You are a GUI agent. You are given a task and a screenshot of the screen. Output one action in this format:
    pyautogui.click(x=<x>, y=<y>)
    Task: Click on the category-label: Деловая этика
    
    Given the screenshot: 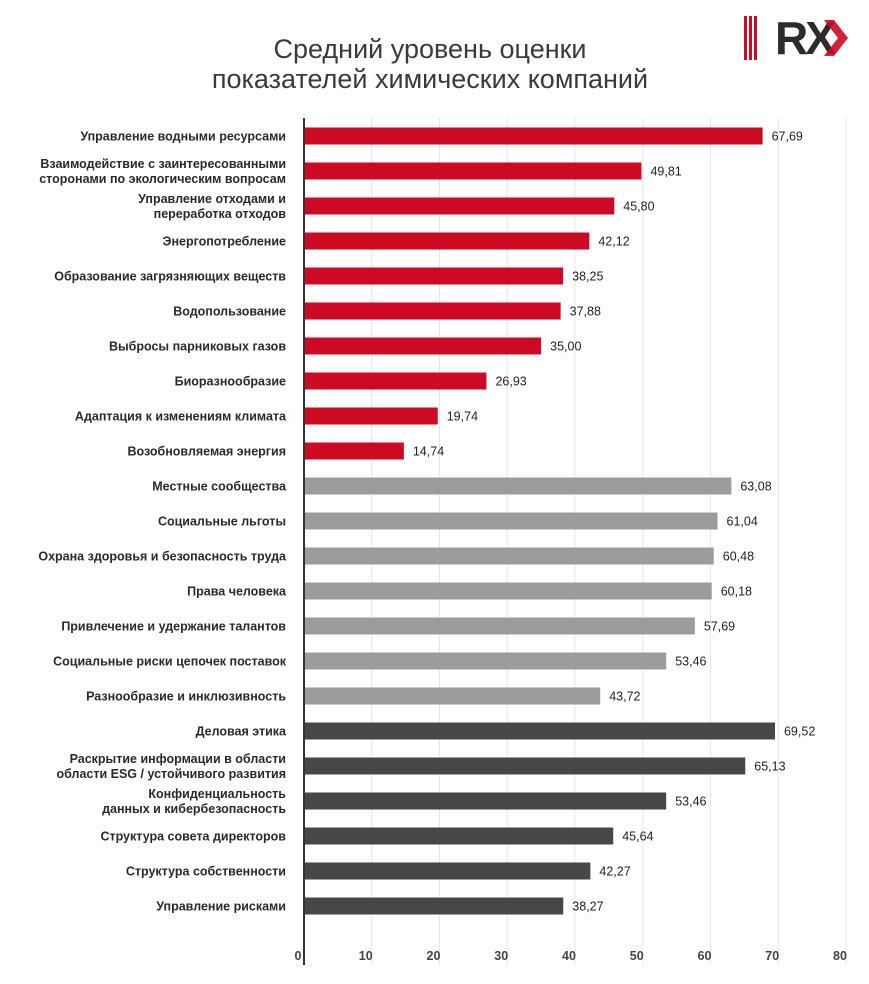 What is the action you would take?
    pyautogui.click(x=241, y=732)
    